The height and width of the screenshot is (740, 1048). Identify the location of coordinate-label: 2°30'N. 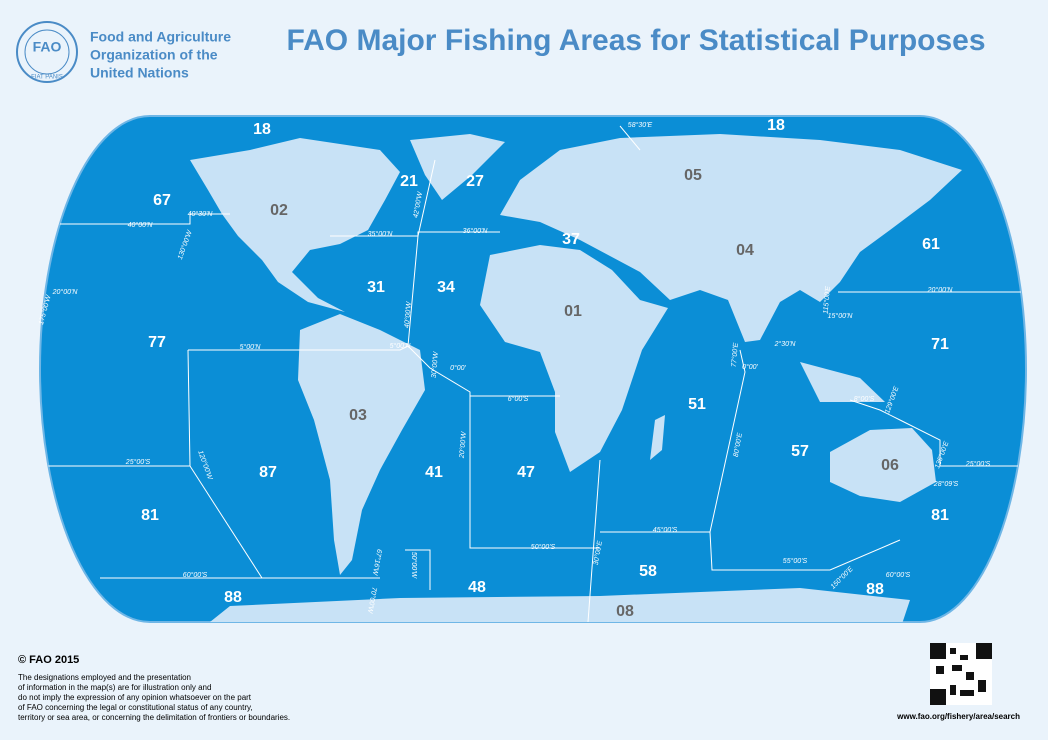
(785, 344).